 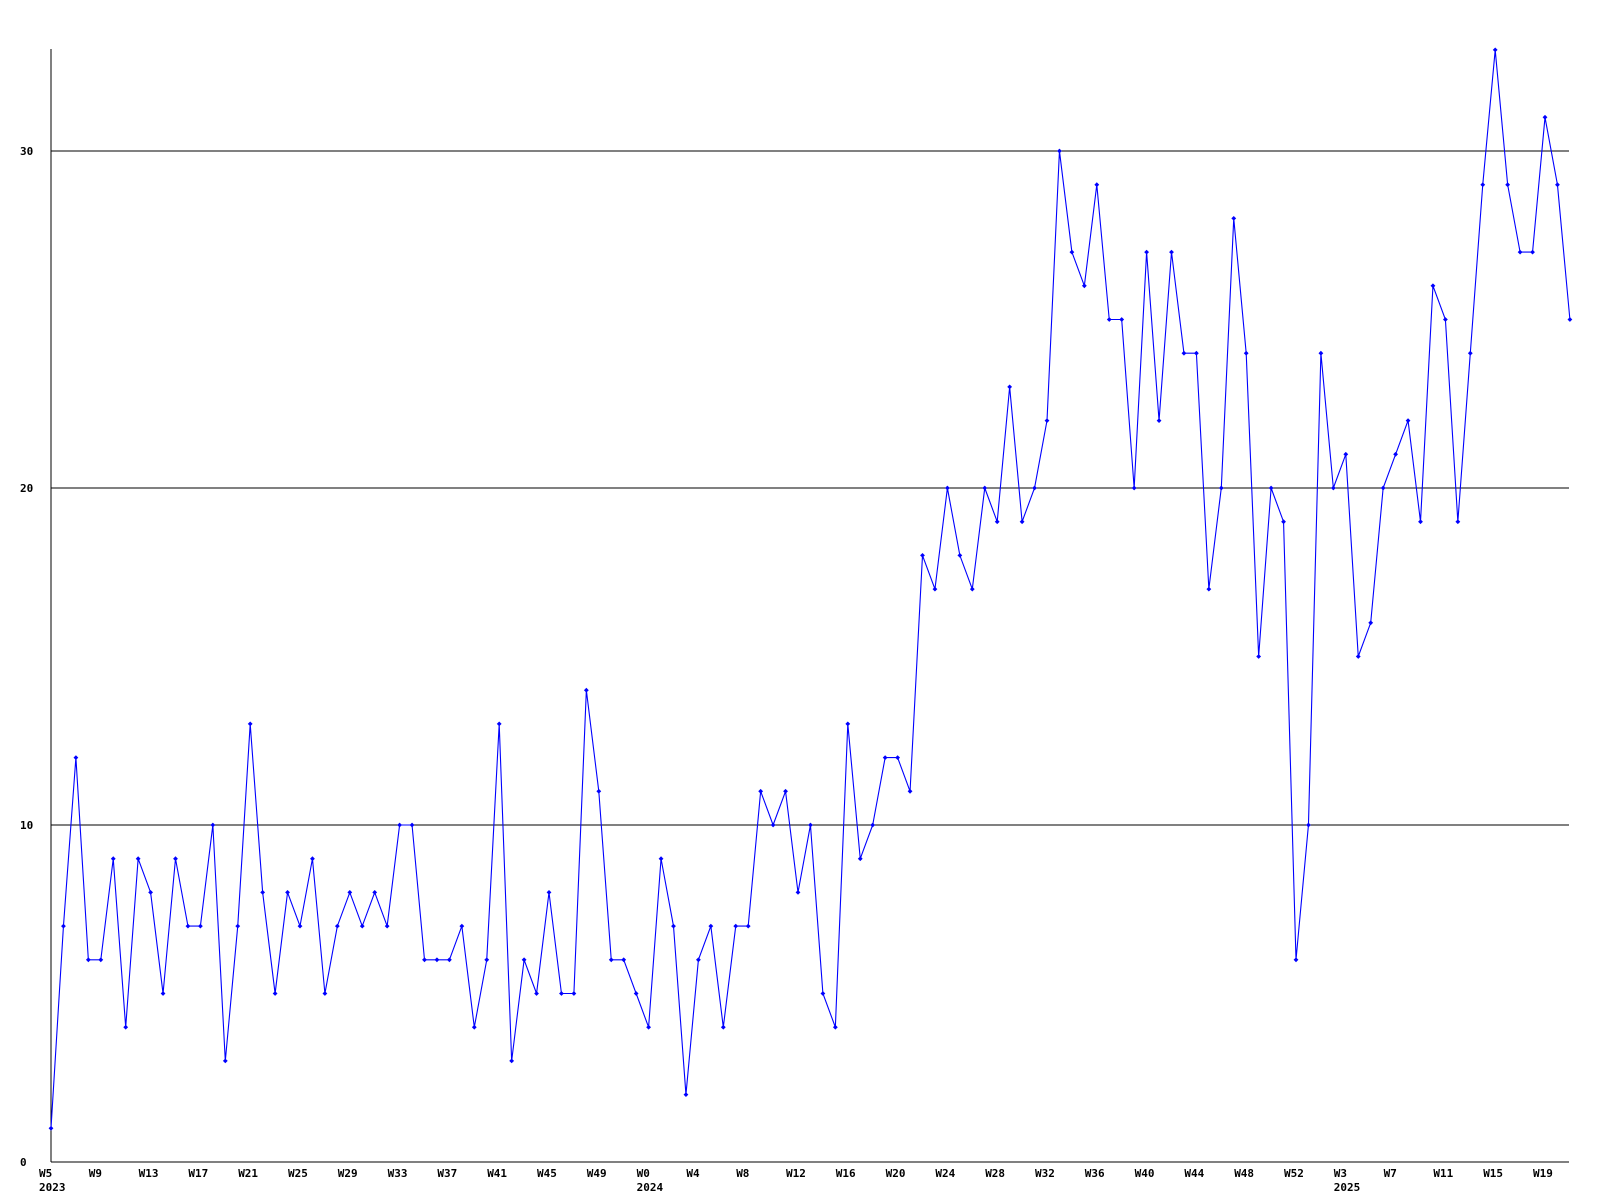 What do you see at coordinates (1244, 1173) in the screenshot?
I see `x-tick-label: W48` at bounding box center [1244, 1173].